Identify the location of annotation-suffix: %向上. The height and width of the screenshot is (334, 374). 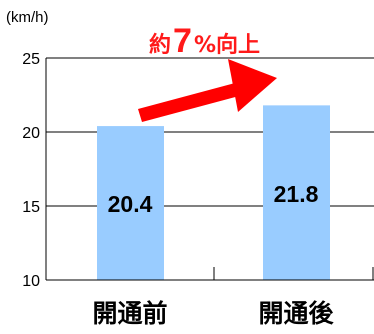
(227, 45).